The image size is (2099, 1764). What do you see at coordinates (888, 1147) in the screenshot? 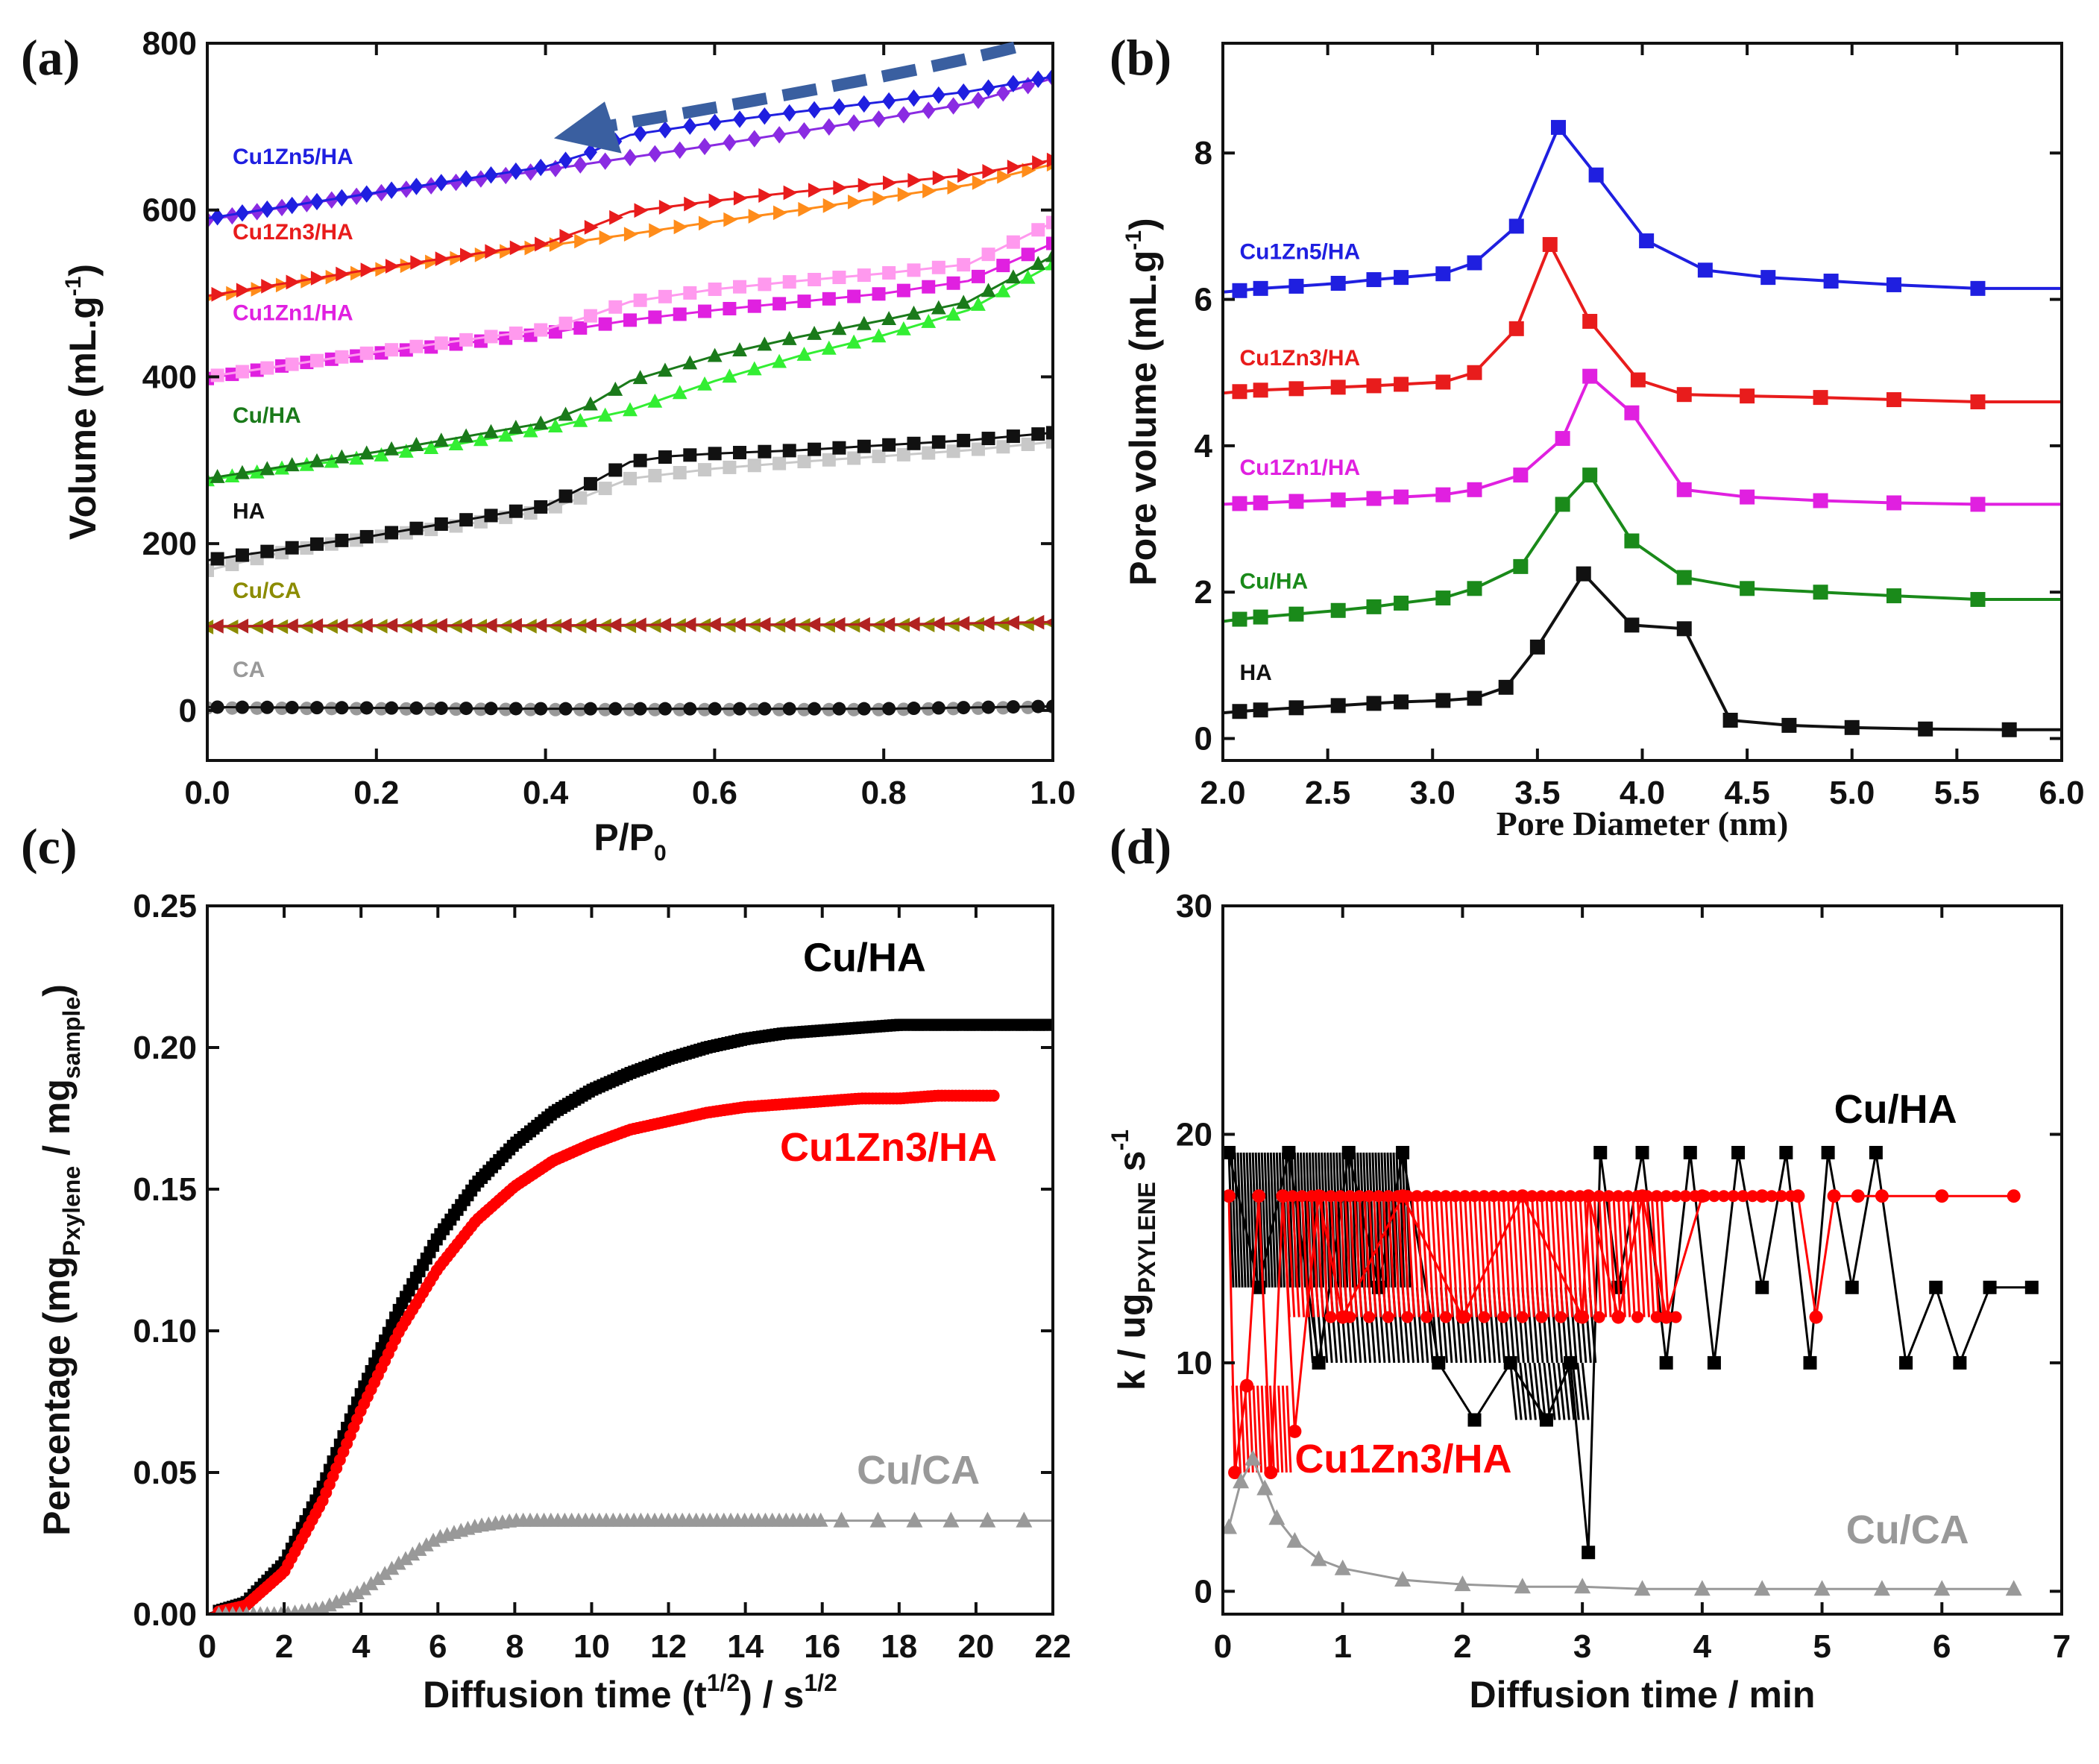
I see `series-label: Cu1Zn3/HA` at bounding box center [888, 1147].